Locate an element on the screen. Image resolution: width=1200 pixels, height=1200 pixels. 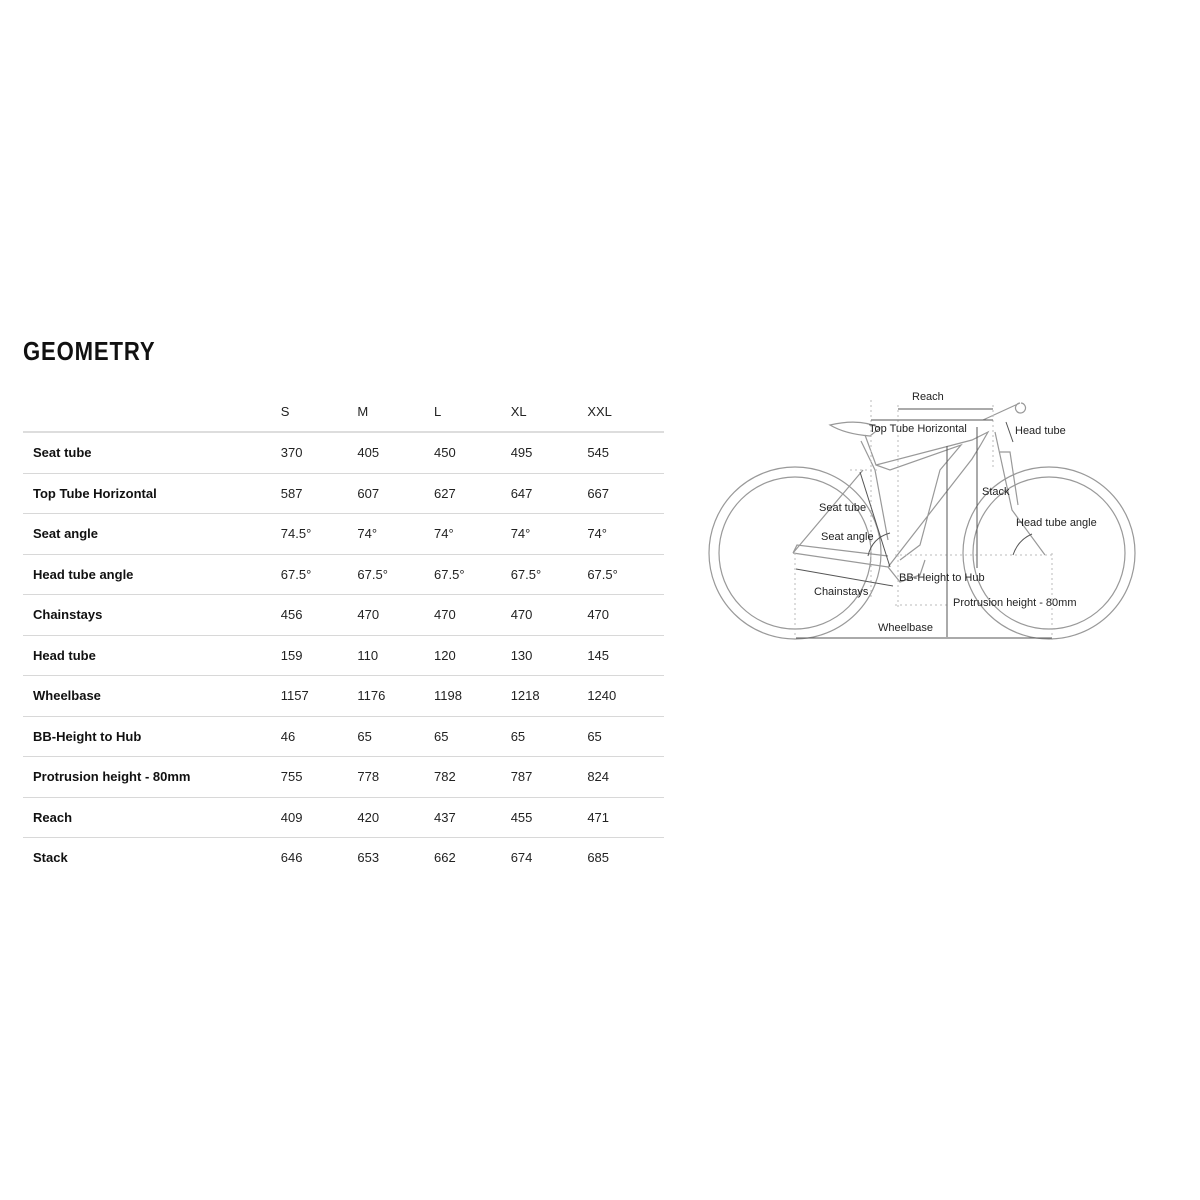
row-label: Chainstays is located at coordinates (152, 615).